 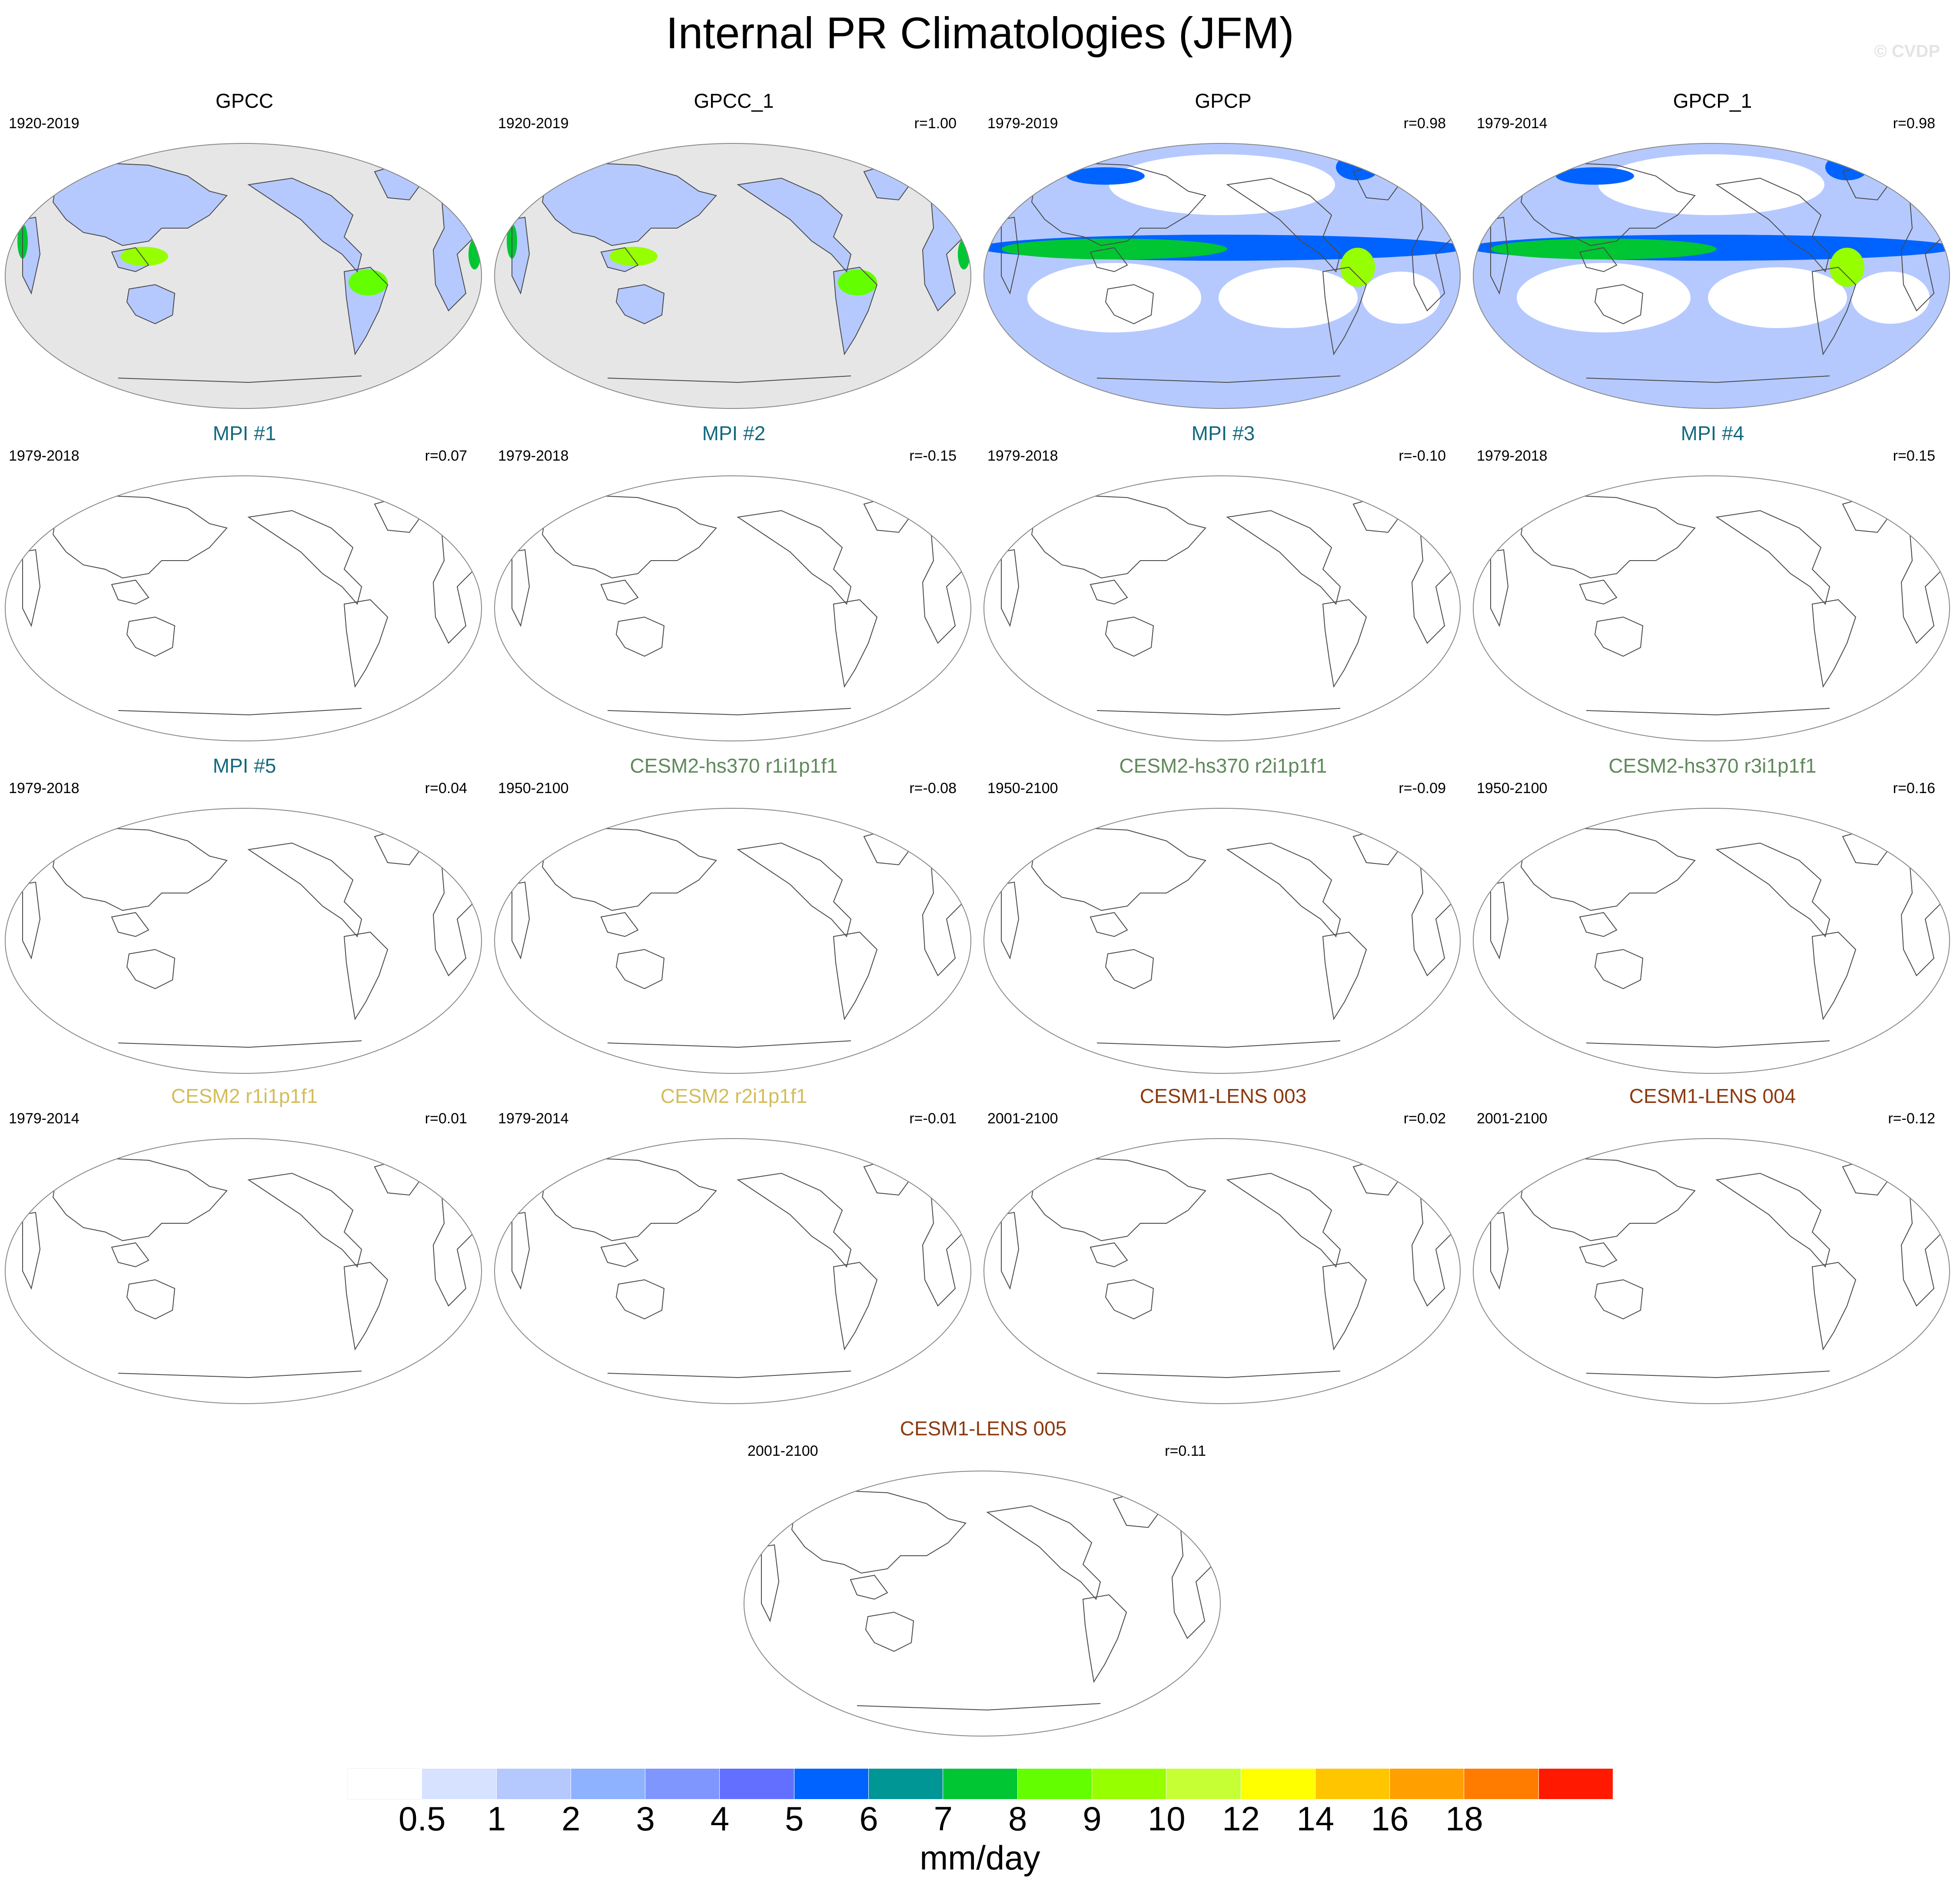 What do you see at coordinates (1017, 1819) in the screenshot?
I see `colorbar-tick-label: 8` at bounding box center [1017, 1819].